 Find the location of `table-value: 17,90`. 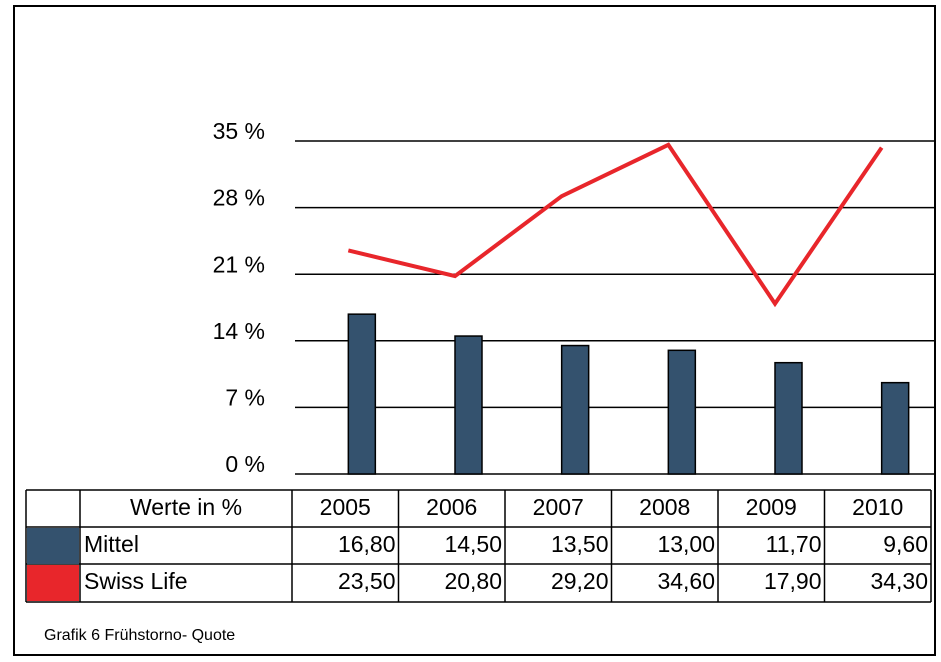

table-value: 17,90 is located at coordinates (793, 581).